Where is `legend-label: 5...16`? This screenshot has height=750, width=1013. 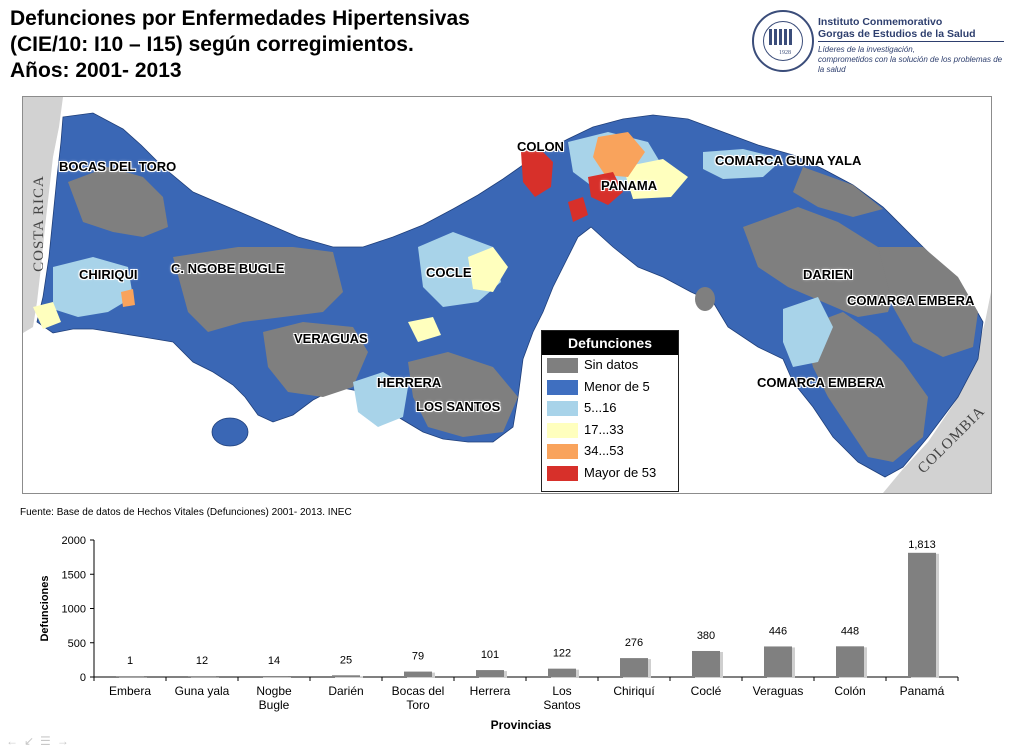
legend-label: 5...16 is located at coordinates (600, 407).